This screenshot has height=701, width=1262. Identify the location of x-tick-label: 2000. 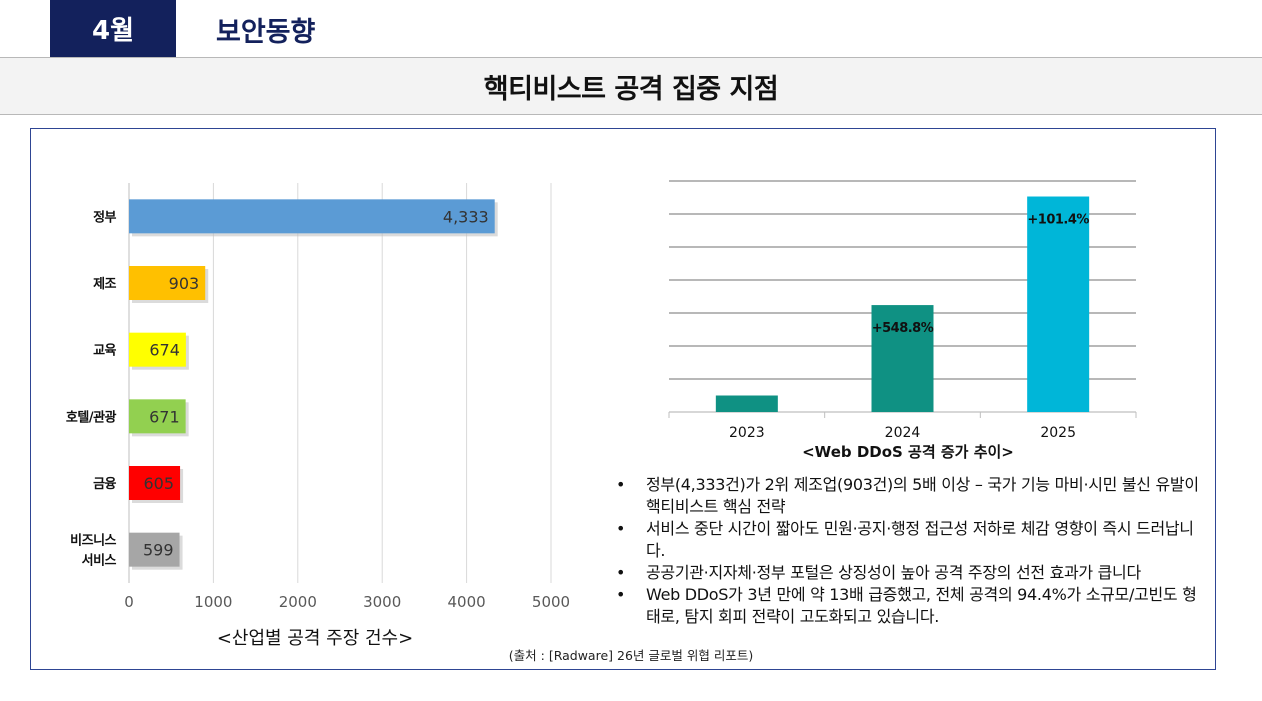
(298, 602).